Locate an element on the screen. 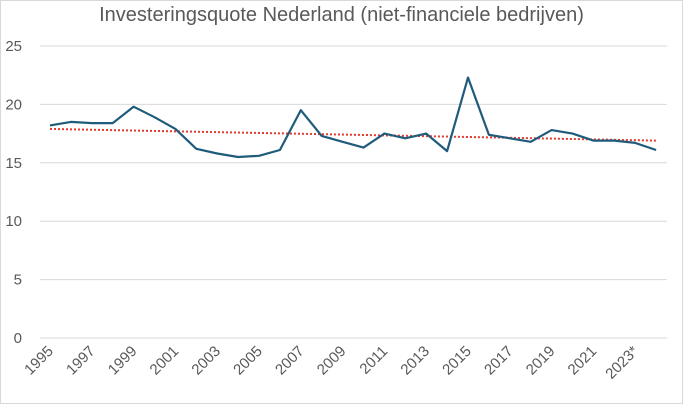 This screenshot has width=683, height=404. x-tick-label: 2021 is located at coordinates (583, 361).